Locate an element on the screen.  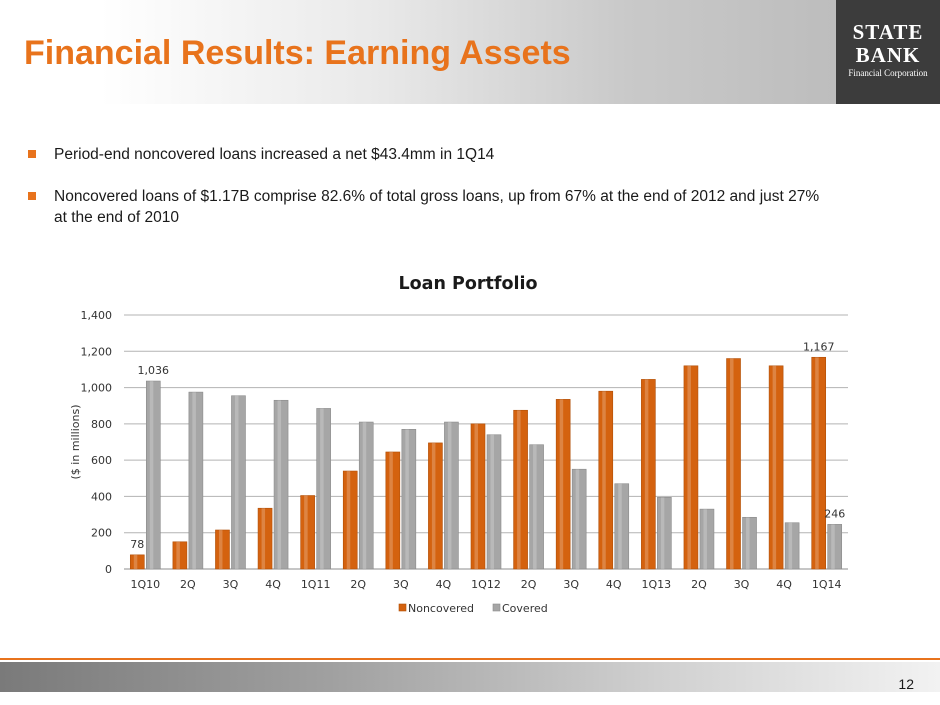
x-tick-label: 1Q14 is located at coordinates (827, 584).